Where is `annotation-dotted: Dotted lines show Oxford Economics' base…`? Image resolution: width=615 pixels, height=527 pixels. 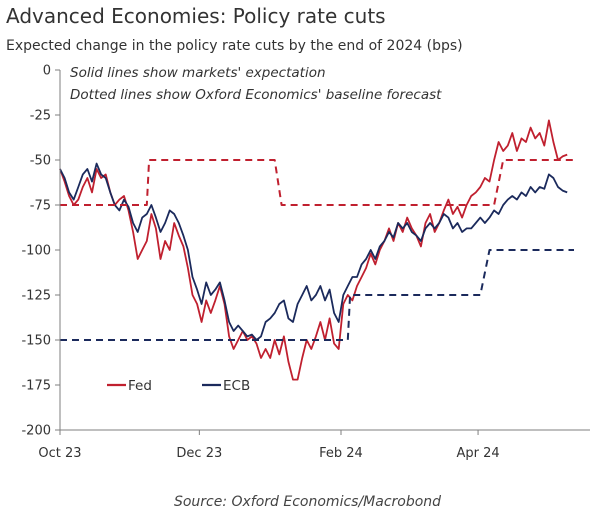
annotation-dotted: Dotted lines show Oxford Economics' base… is located at coordinates (256, 95).